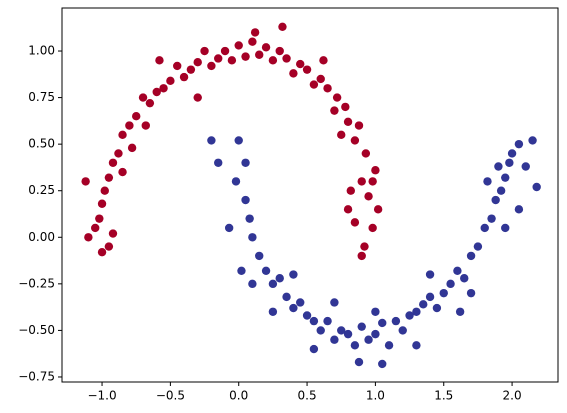  What do you see at coordinates (36, 330) in the screenshot?
I see `y-tick-label: −0.50` at bounding box center [36, 330].